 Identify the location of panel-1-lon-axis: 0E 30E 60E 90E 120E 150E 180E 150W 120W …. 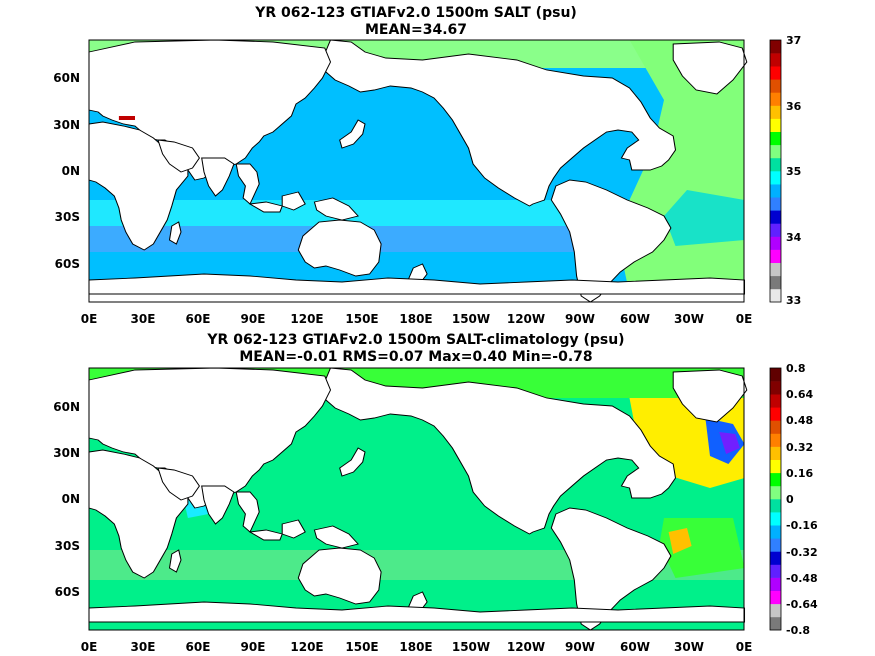
(417, 319).